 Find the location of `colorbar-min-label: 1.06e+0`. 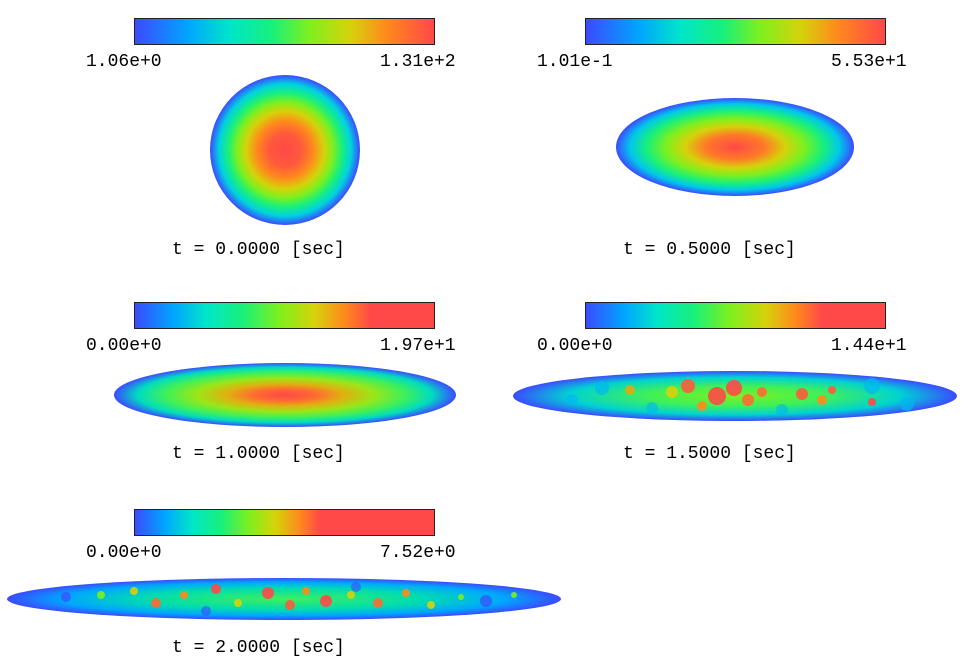

colorbar-min-label: 1.06e+0 is located at coordinates (124, 62).